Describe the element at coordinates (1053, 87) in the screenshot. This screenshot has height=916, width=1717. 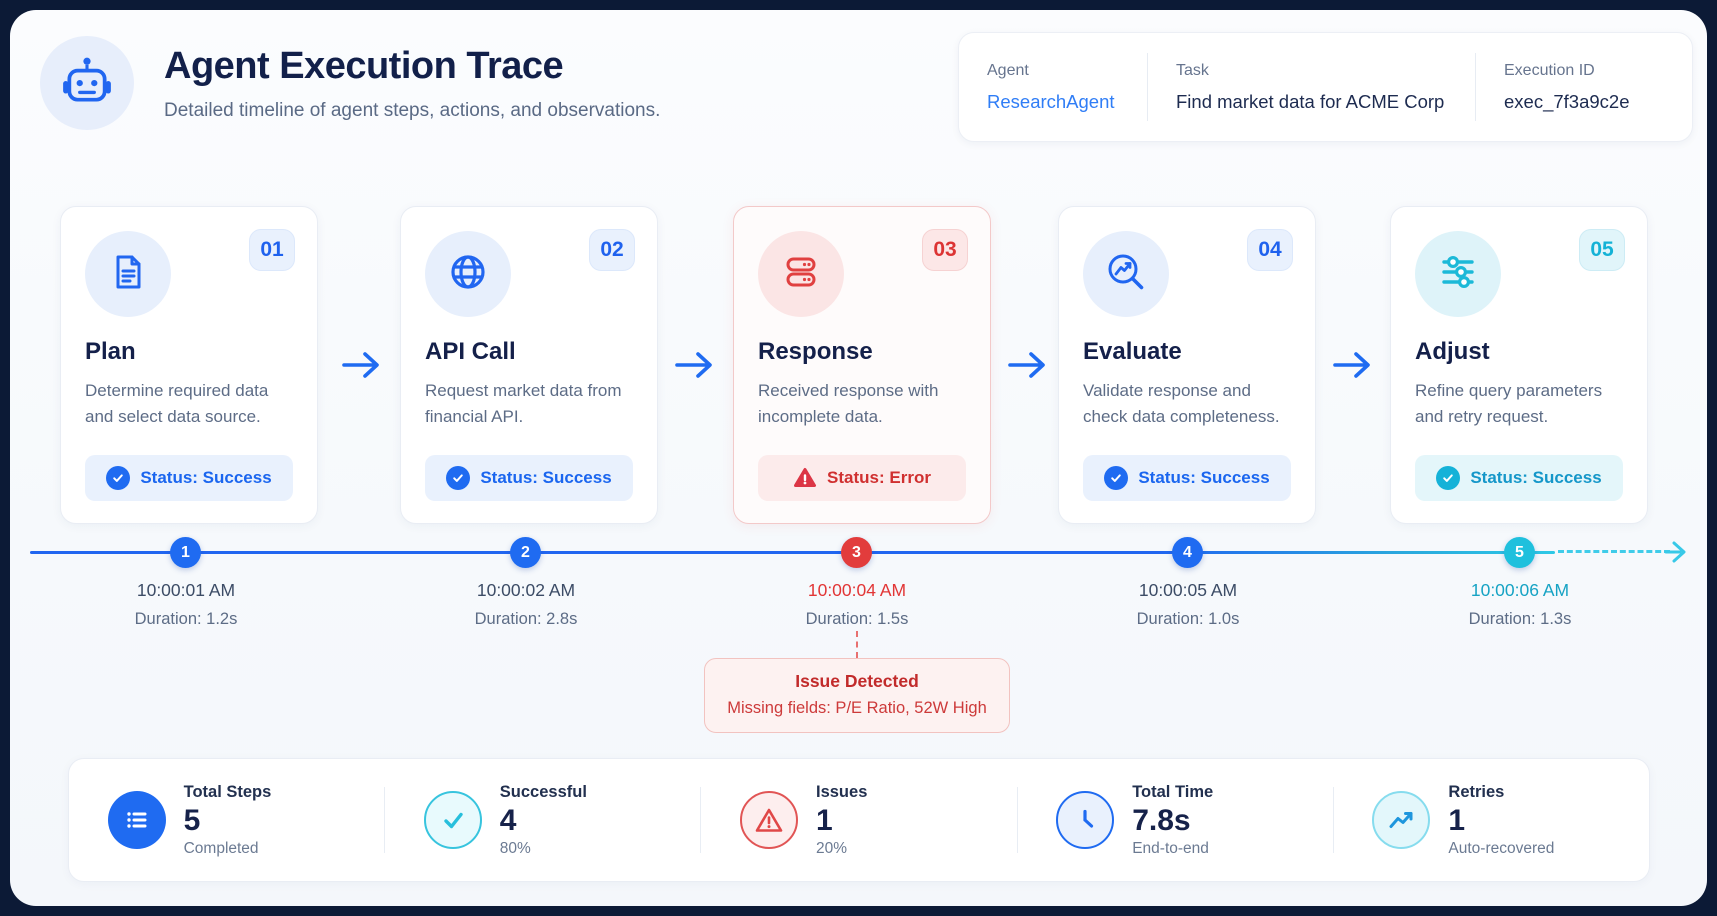
I see `meta-agent: Agent ResearchAgent` at that location.